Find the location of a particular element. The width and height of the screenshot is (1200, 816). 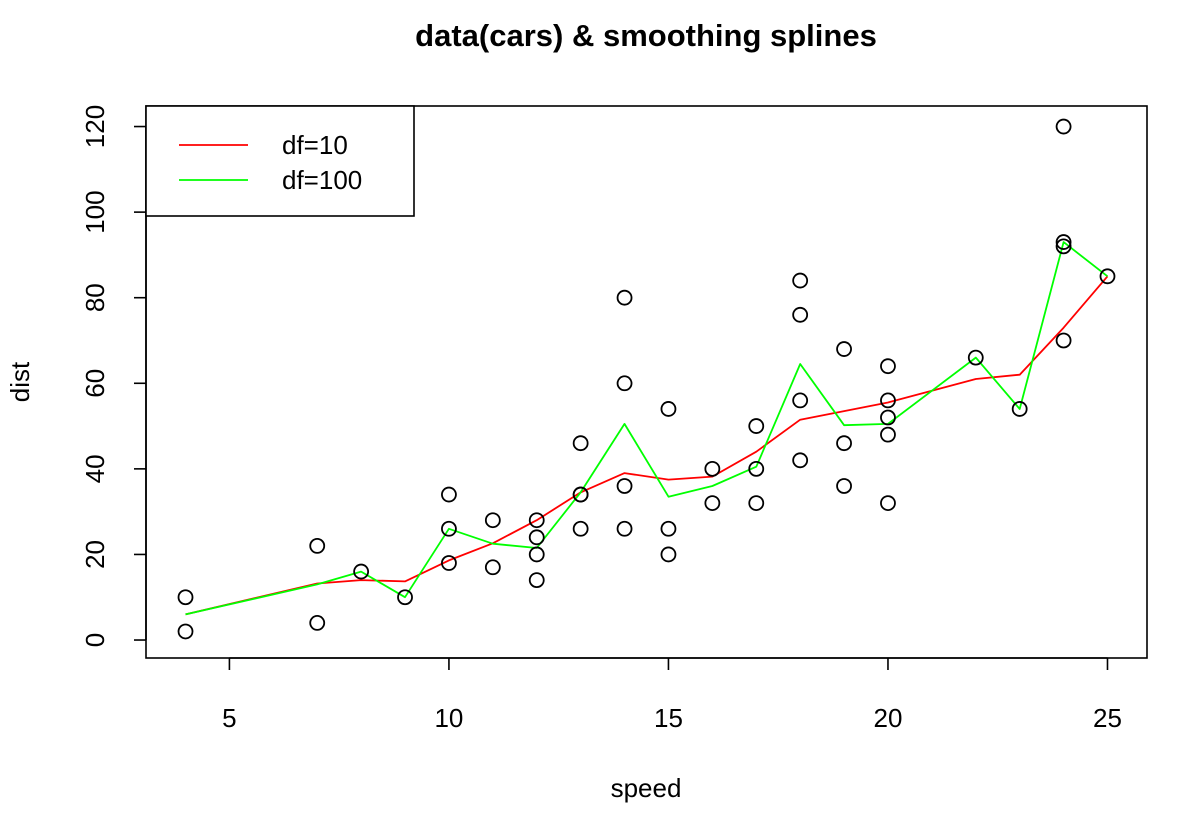

y-tick-label: 40 is located at coordinates (95, 468).